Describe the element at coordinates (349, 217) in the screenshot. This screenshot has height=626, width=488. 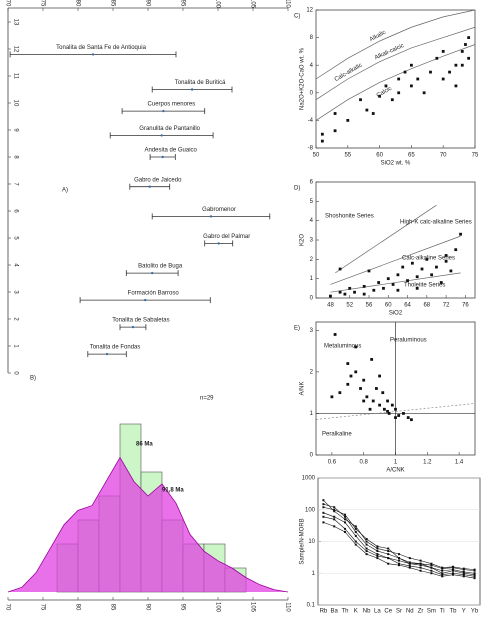
I see `field-label: Shoshonite Series` at that location.